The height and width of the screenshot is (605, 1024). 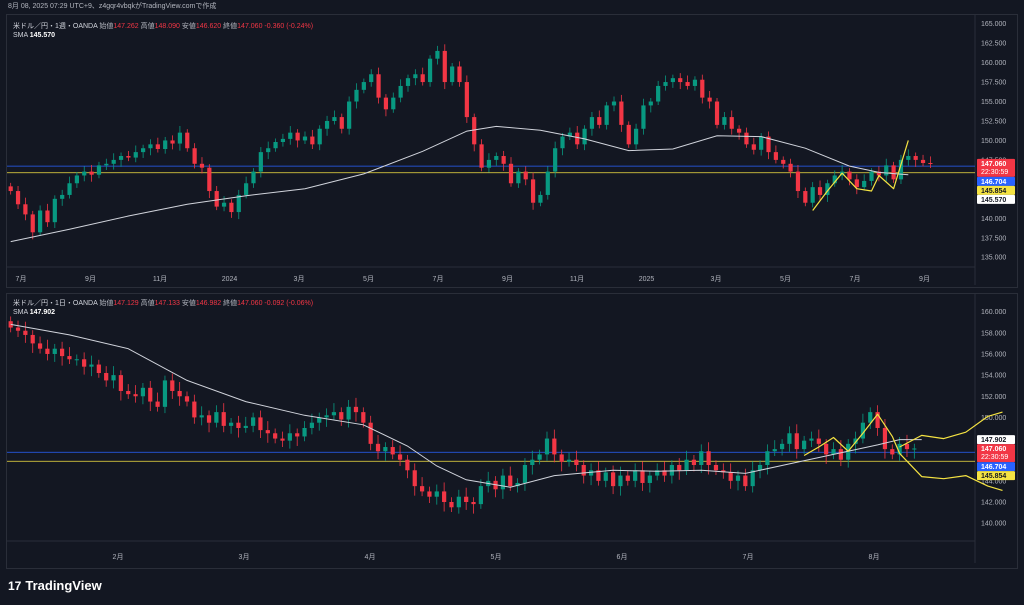 What do you see at coordinates (993, 467) in the screenshot?
I see `price-label-text: 146.704` at bounding box center [993, 467].